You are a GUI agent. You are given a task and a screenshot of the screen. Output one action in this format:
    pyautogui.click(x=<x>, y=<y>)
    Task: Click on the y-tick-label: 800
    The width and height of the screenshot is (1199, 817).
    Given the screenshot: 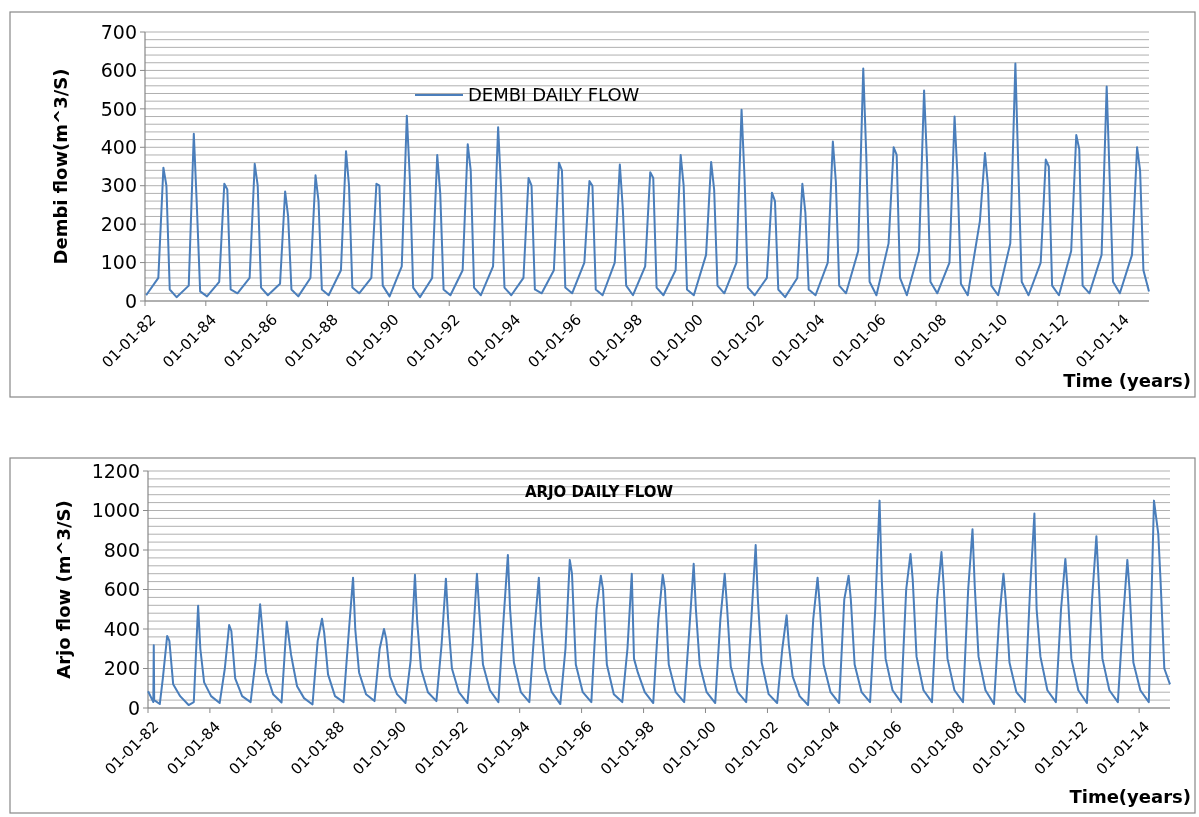 What is the action you would take?
    pyautogui.click(x=121, y=549)
    